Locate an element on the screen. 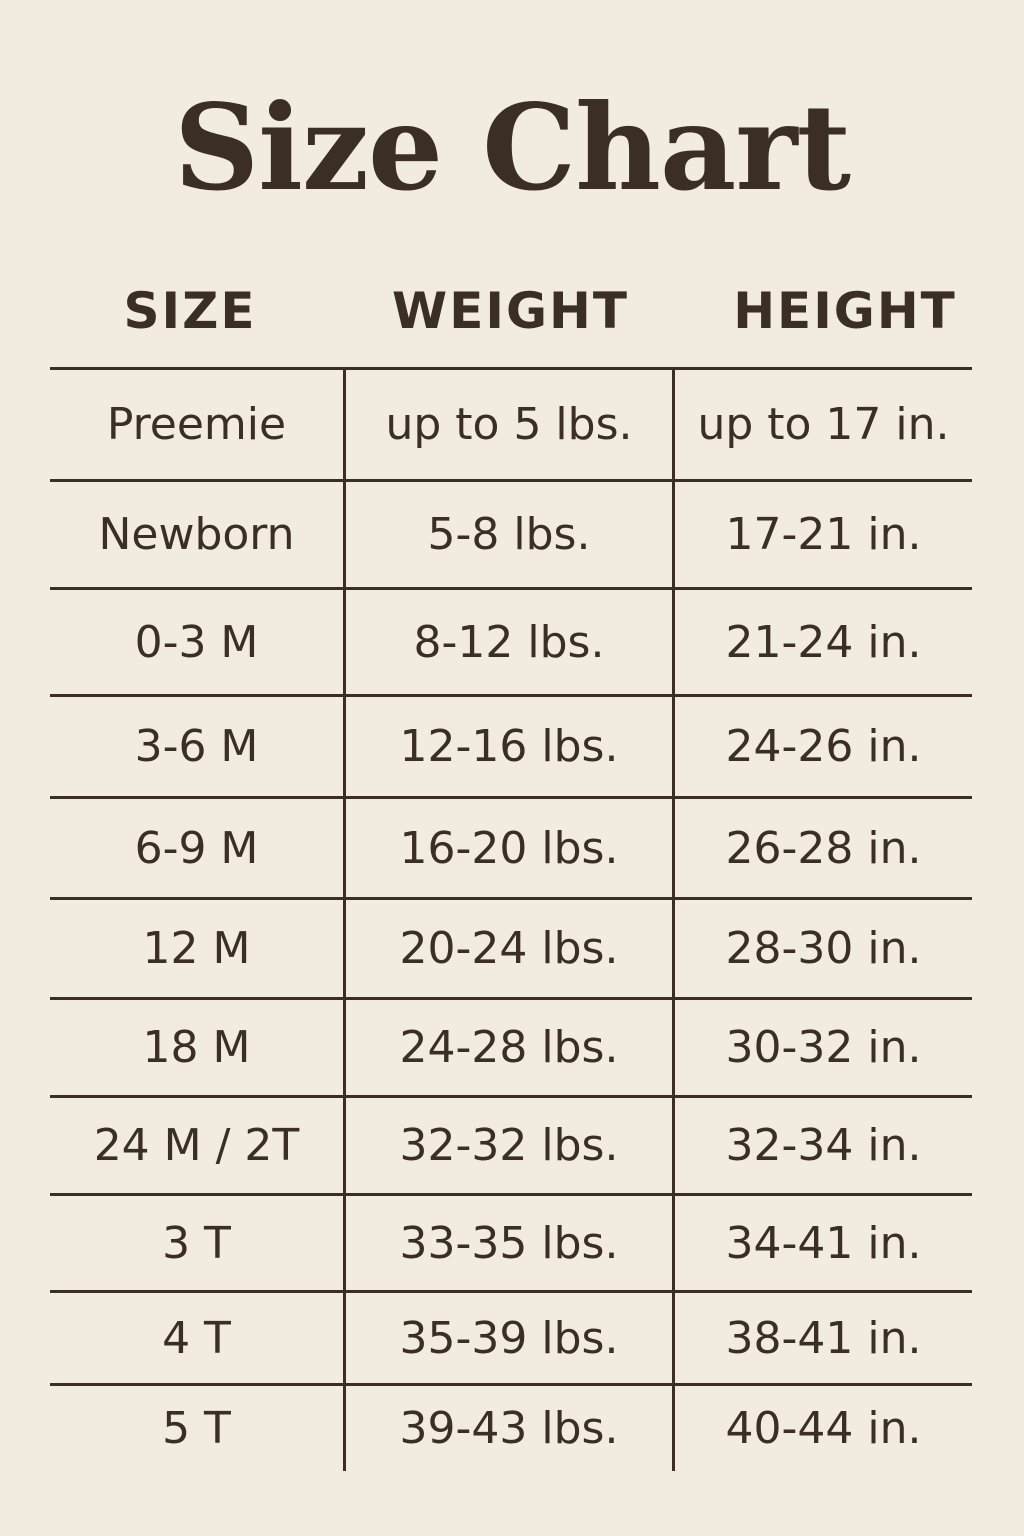 The height and width of the screenshot is (1536, 1024). cell-height: 40-44 in. is located at coordinates (823, 1428).